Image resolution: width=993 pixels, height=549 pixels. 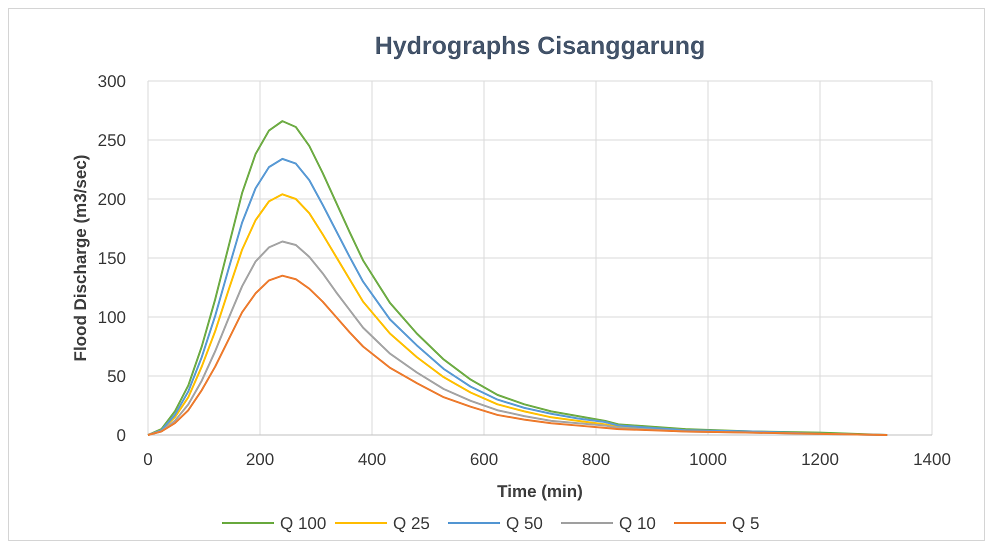 What do you see at coordinates (524, 523) in the screenshot?
I see `legend-label: Q 50` at bounding box center [524, 523].